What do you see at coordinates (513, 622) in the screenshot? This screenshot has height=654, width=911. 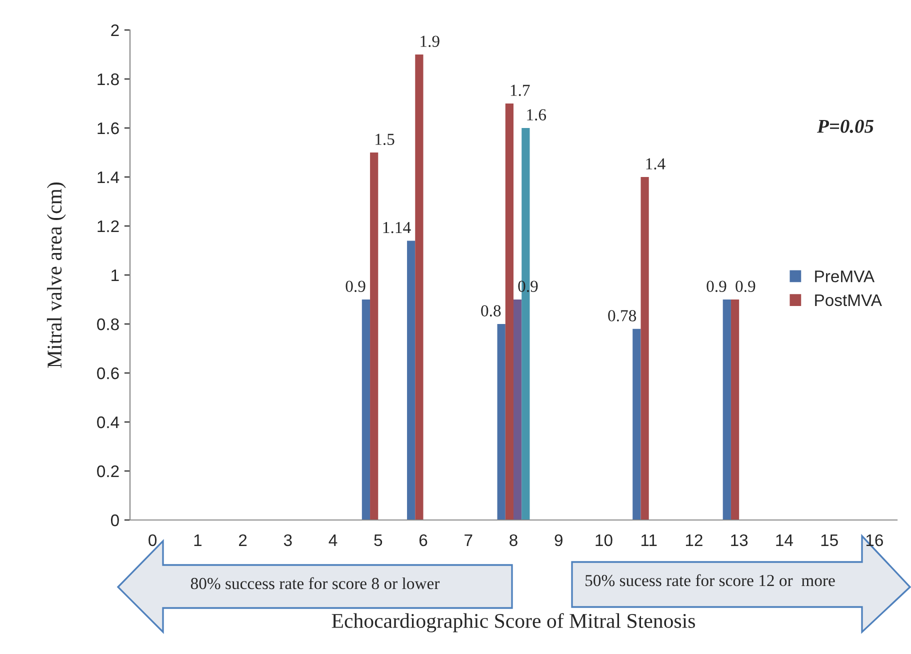 I see `x-axis-title: Echocardiographic Score of Mitral Stenosis` at bounding box center [513, 622].